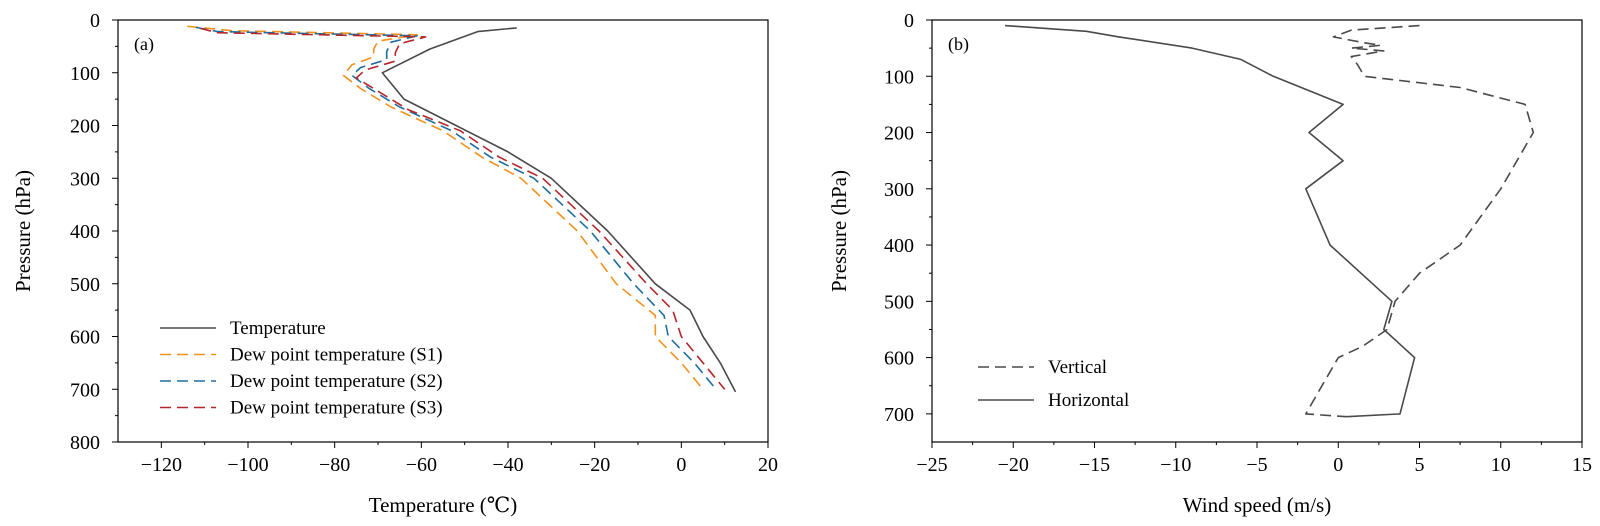  What do you see at coordinates (908, 218) in the screenshot?
I see `panel-b-y-ticks: 0 100 200 300 400 500 600 700` at bounding box center [908, 218].